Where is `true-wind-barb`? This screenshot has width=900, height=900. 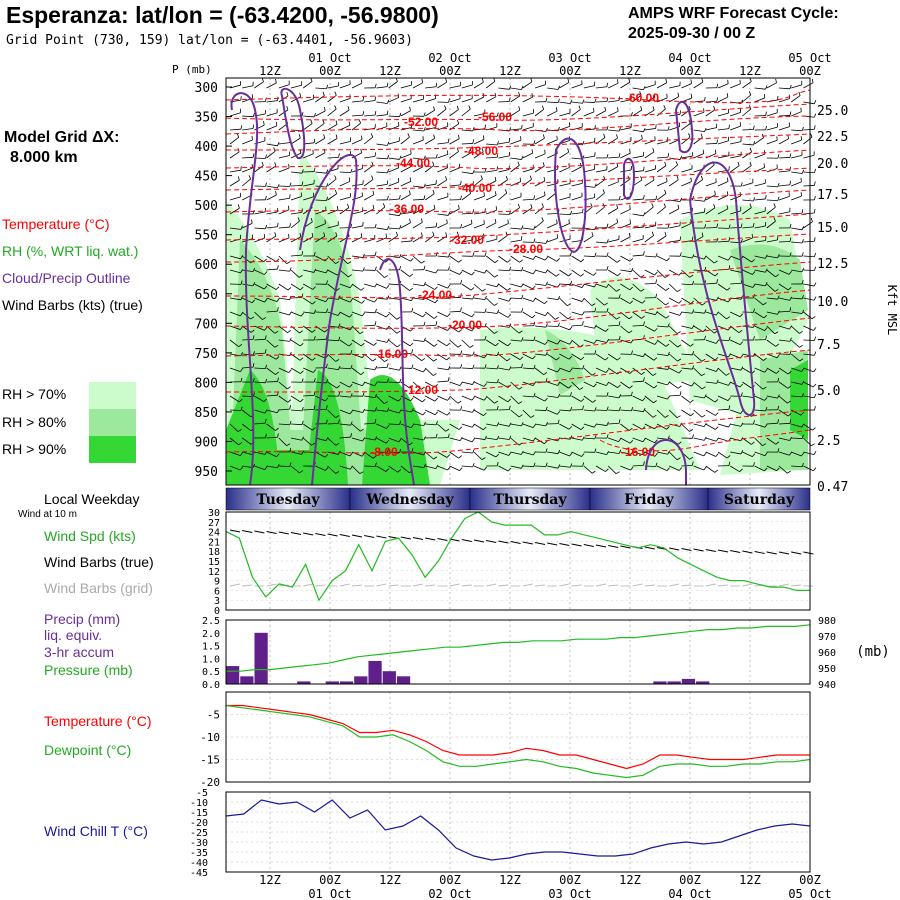
true-wind-barb is located at coordinates (296, 533).